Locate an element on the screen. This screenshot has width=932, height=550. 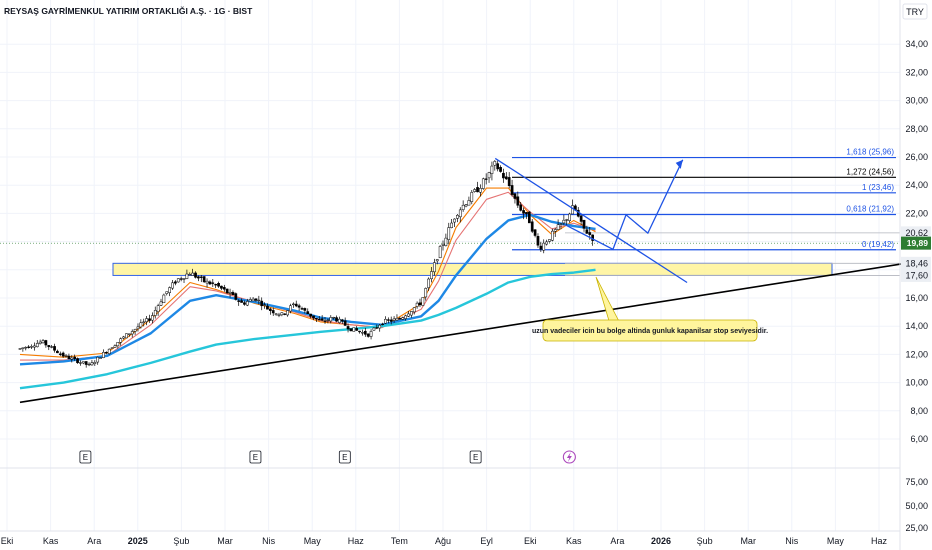
price-tick-label: 34,00 is located at coordinates (916, 44).